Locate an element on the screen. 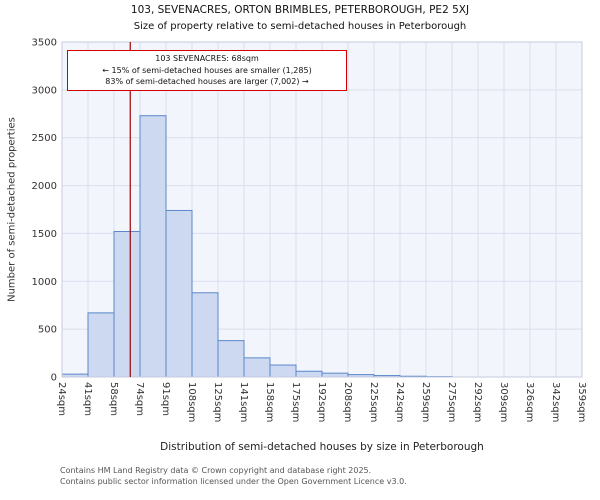  x-tick-label: 275sqm is located at coordinates (451, 402).